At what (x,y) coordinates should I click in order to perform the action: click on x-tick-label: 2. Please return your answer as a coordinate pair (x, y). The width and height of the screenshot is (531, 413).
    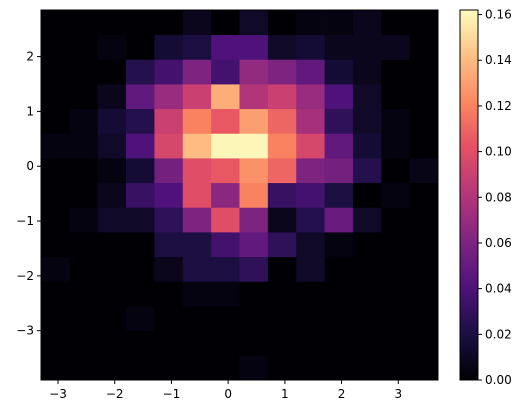
    Looking at the image, I should click on (342, 394).